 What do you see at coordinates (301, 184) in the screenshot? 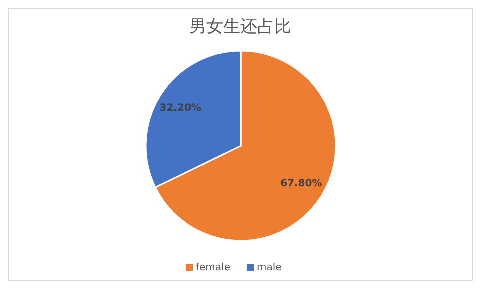
I see `data-label: 67.80%` at bounding box center [301, 184].